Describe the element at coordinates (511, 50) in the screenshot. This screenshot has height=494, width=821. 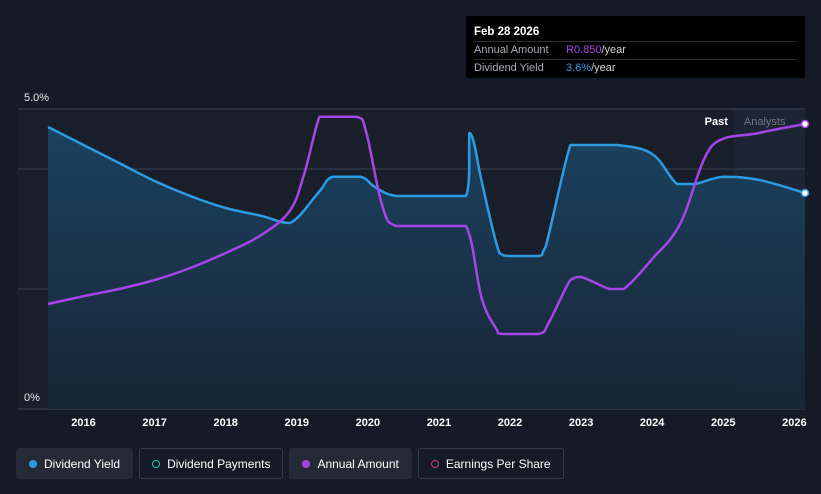
I see `tooltip-label: Annual Amount` at that location.